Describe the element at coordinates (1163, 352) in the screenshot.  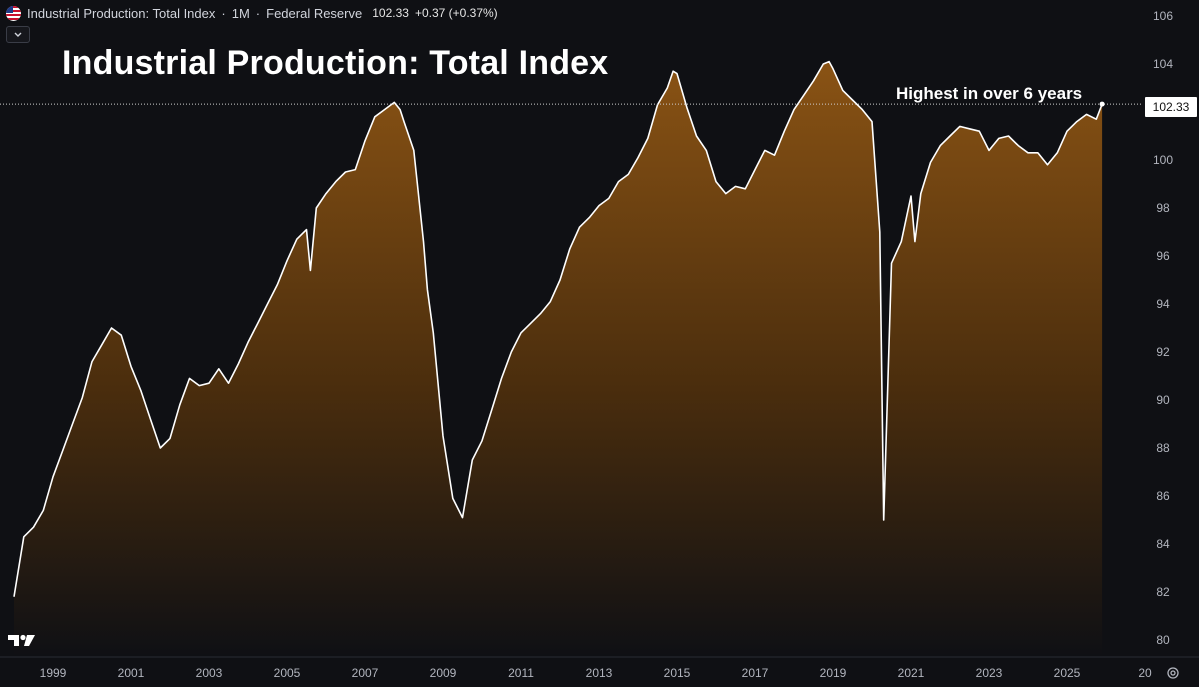
I see `y-tick-label: 92` at that location.